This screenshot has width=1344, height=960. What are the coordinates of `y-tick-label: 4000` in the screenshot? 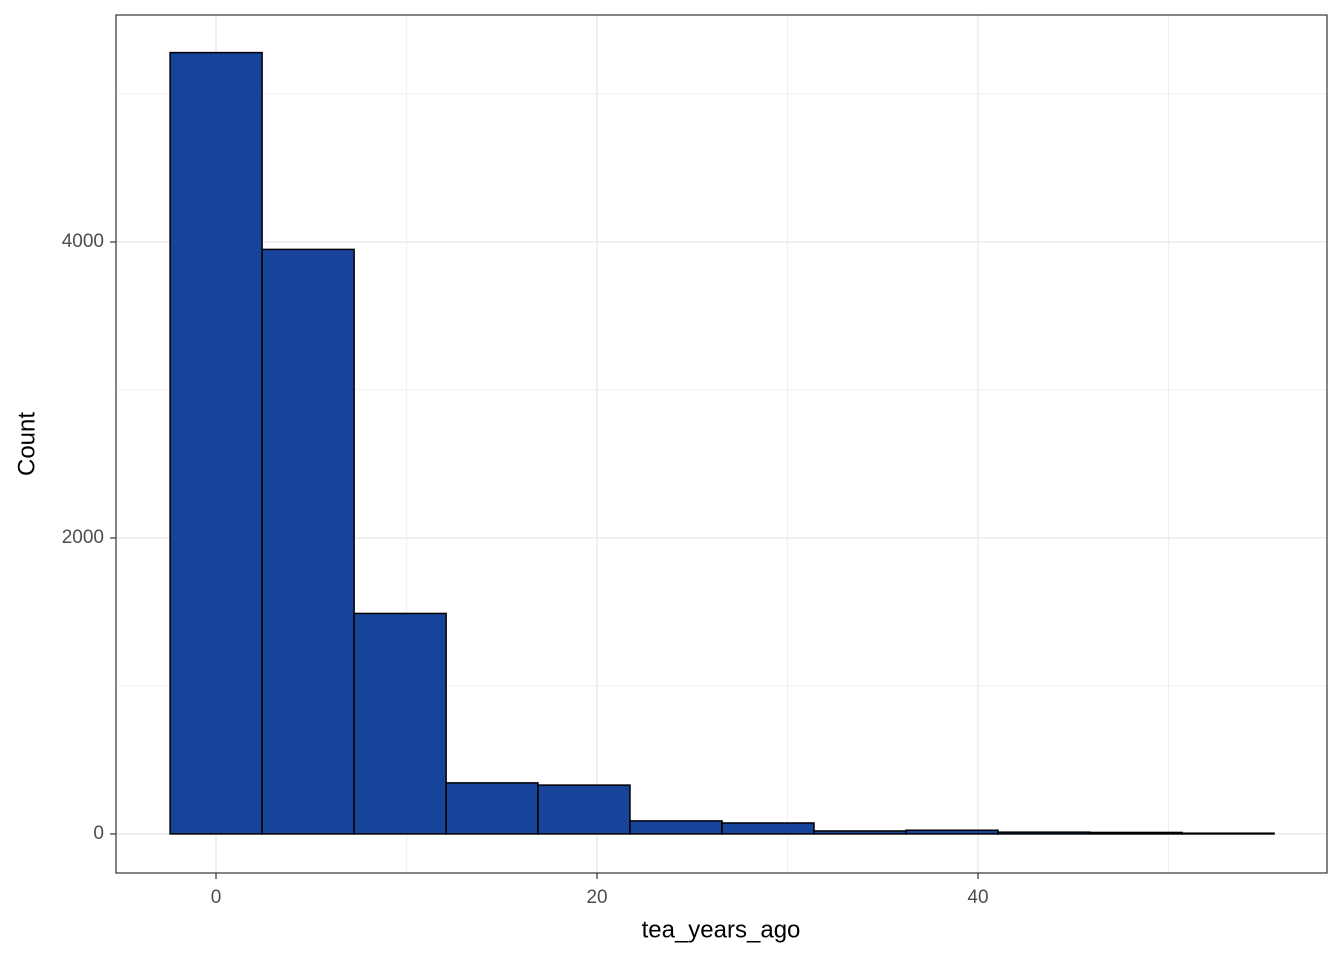 It's located at (83, 241).